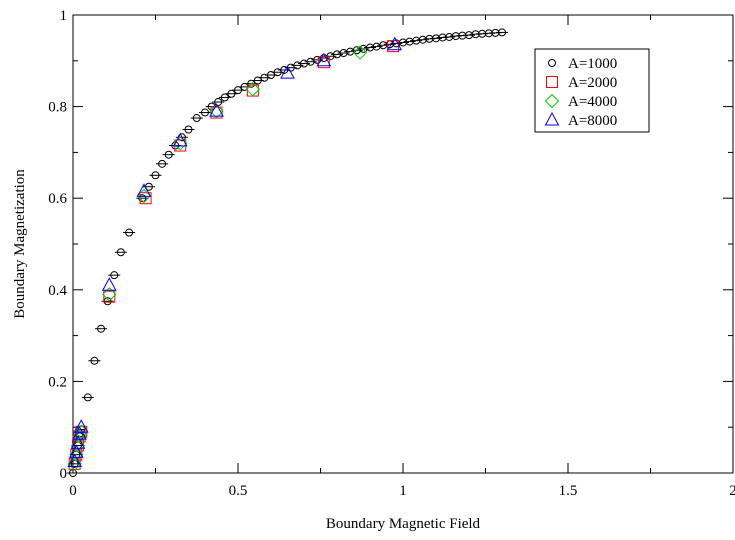  I want to click on legend: A=1000 A=2000 A=4000 A=8000, so click(592, 90).